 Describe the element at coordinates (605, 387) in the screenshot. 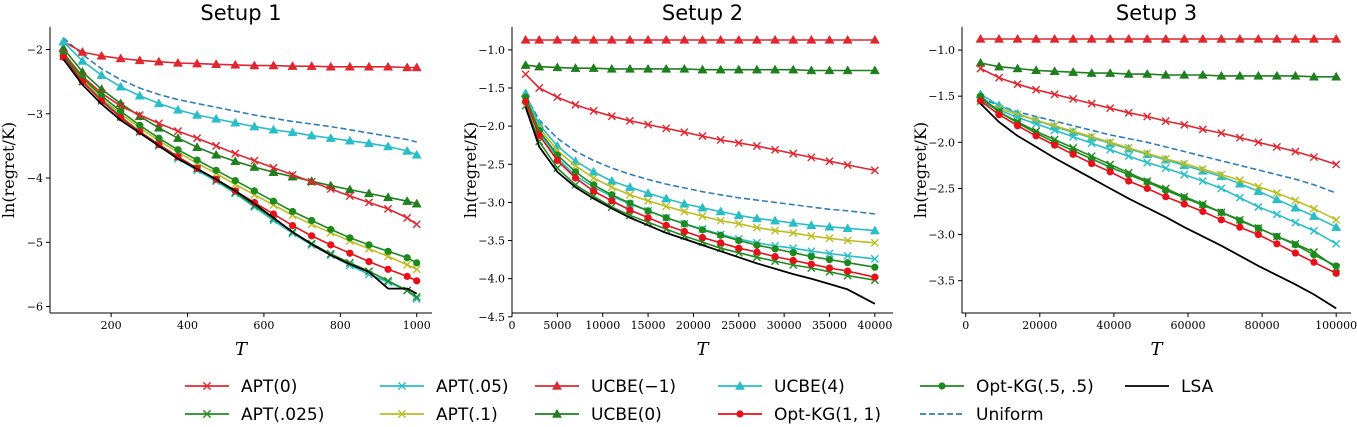

I see `legend-item-ucbe-1: UCBE(−1)` at that location.